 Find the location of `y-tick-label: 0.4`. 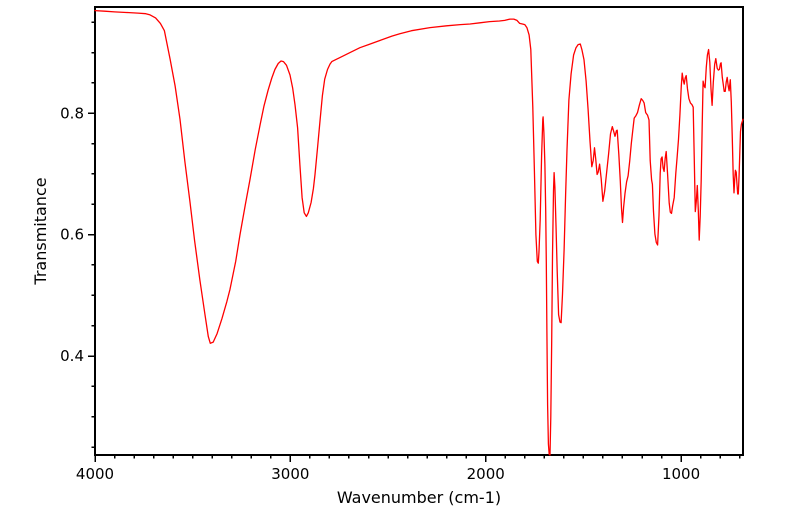

y-tick-label: 0.4 is located at coordinates (72, 356).